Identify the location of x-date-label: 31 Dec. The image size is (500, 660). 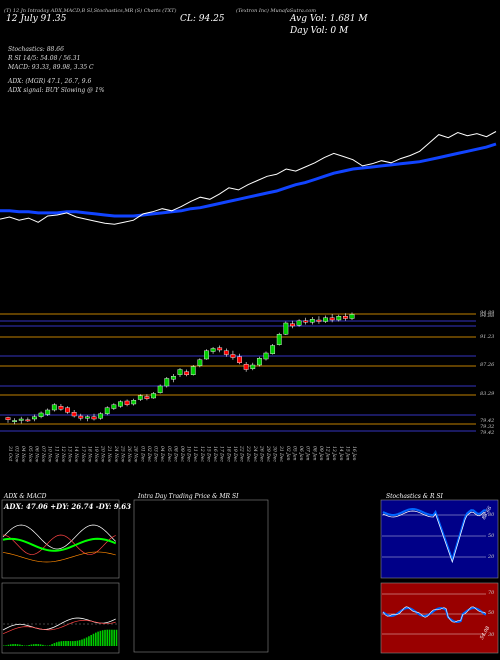
(281, 454).